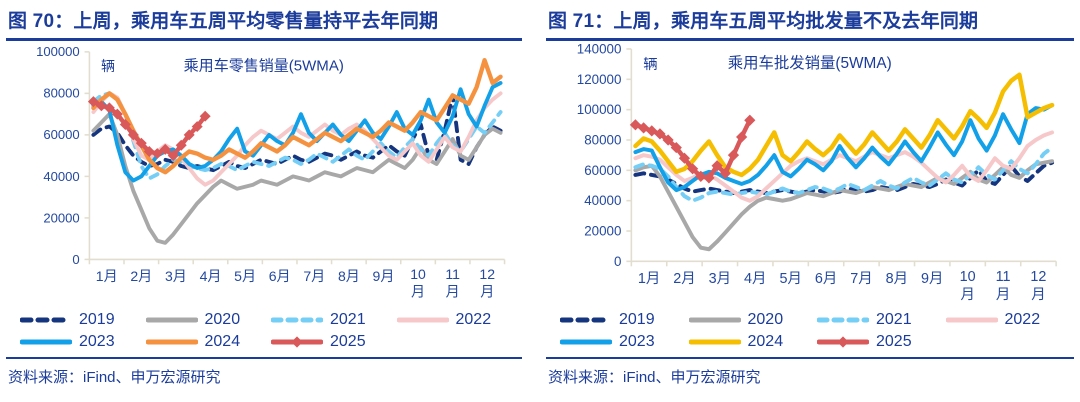 The height and width of the screenshot is (402, 1080). I want to click on svg-text: 10, so click(968, 277).